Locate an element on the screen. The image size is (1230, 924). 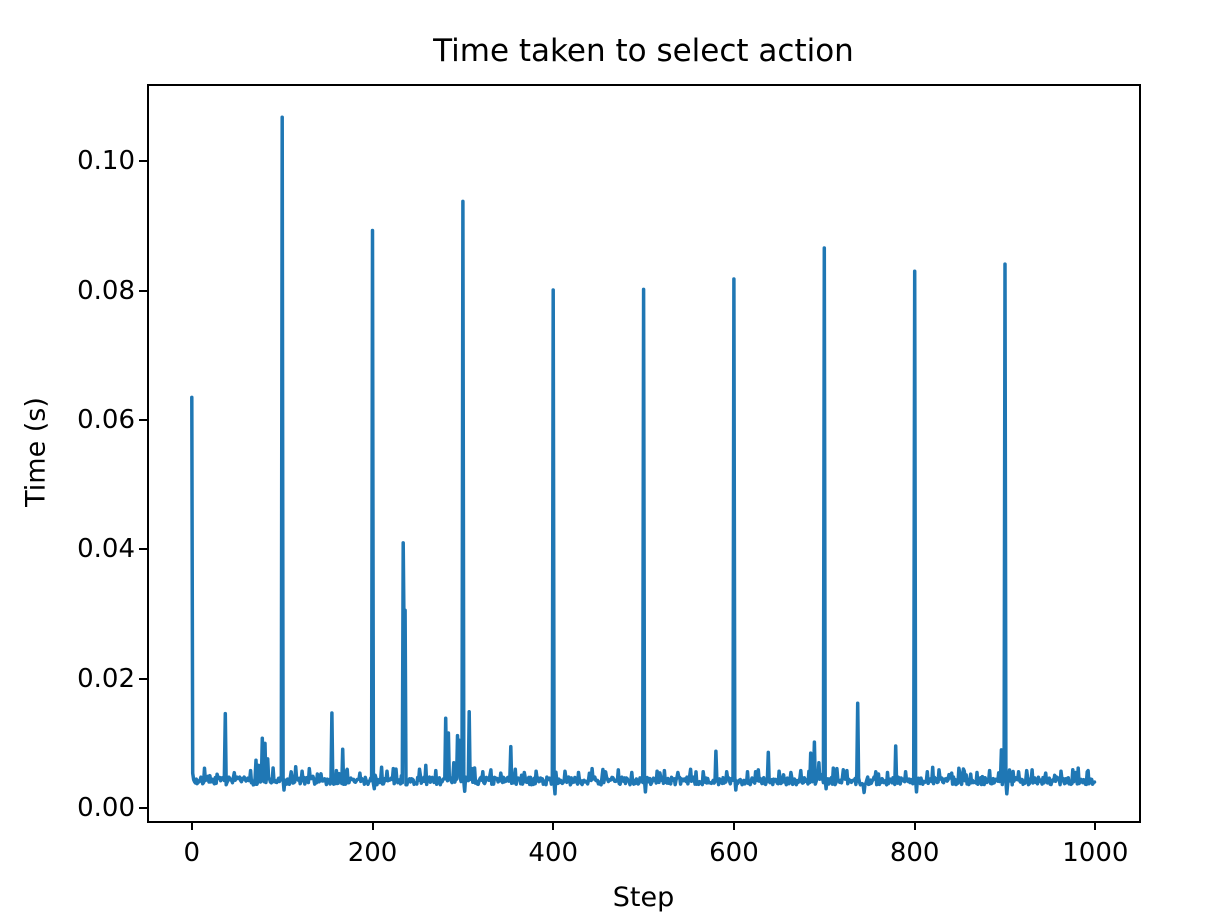
x-axis-label: Step is located at coordinates (643, 897).